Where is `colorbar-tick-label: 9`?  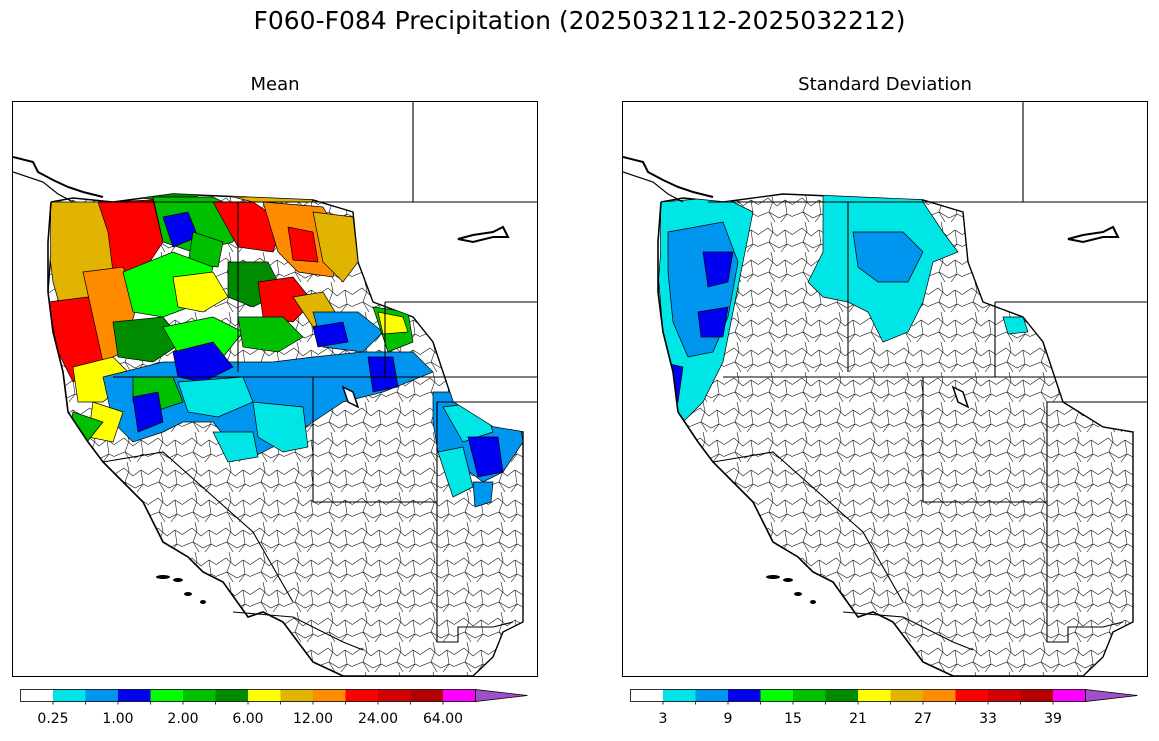 colorbar-tick-label: 9 is located at coordinates (728, 719).